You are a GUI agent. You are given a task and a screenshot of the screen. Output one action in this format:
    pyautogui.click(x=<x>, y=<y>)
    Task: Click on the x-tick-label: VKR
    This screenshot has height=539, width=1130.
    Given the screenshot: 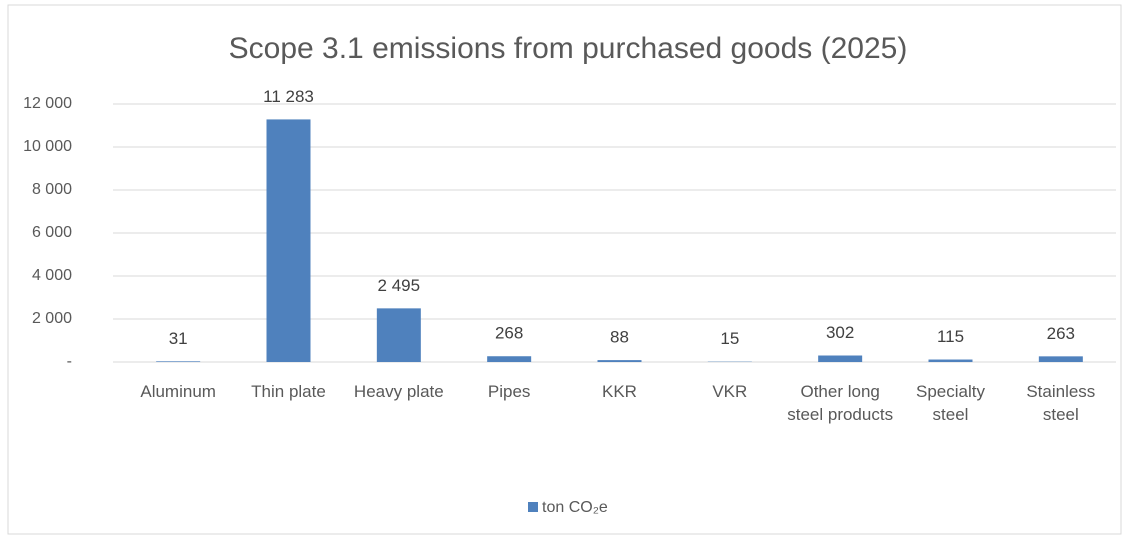 What is the action you would take?
    pyautogui.click(x=730, y=391)
    